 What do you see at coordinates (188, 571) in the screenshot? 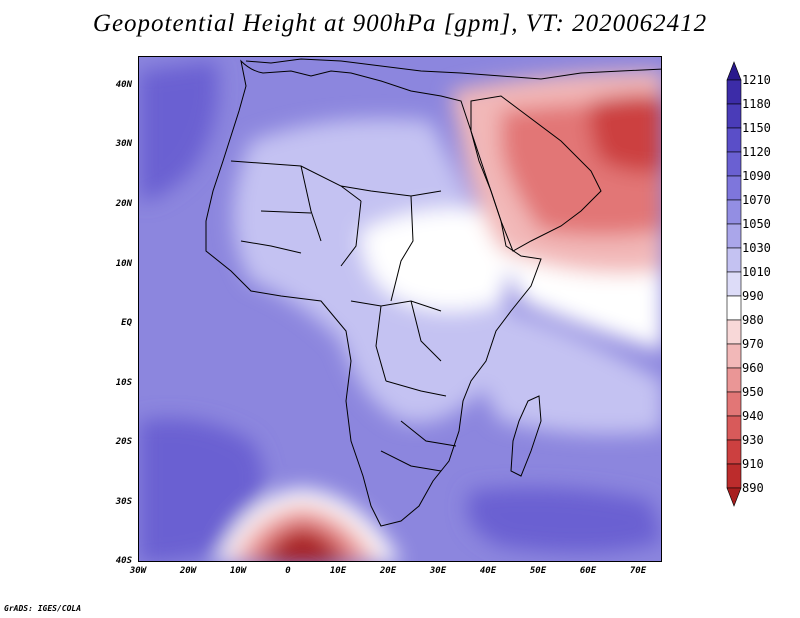
I see `lon-label: 20W` at bounding box center [188, 571].